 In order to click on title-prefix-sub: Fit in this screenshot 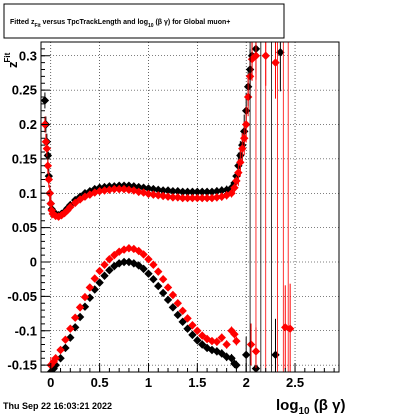, I will do `click(38, 26)`.